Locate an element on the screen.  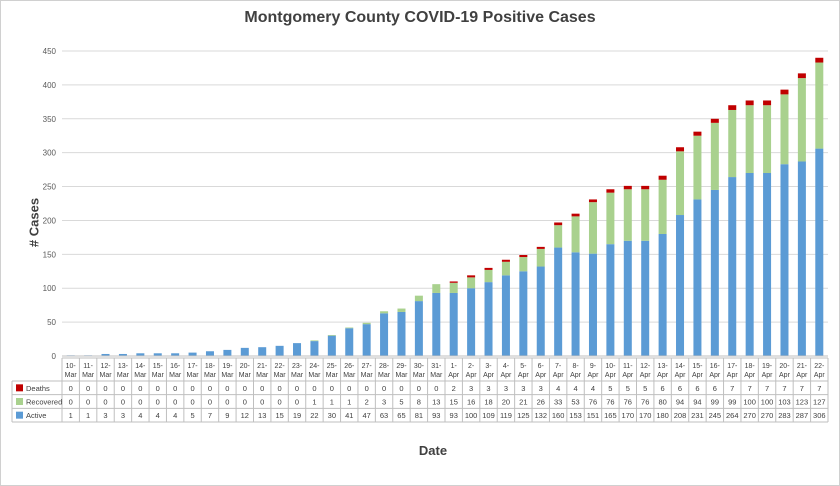
table-value-active: 264 is located at coordinates (732, 415).